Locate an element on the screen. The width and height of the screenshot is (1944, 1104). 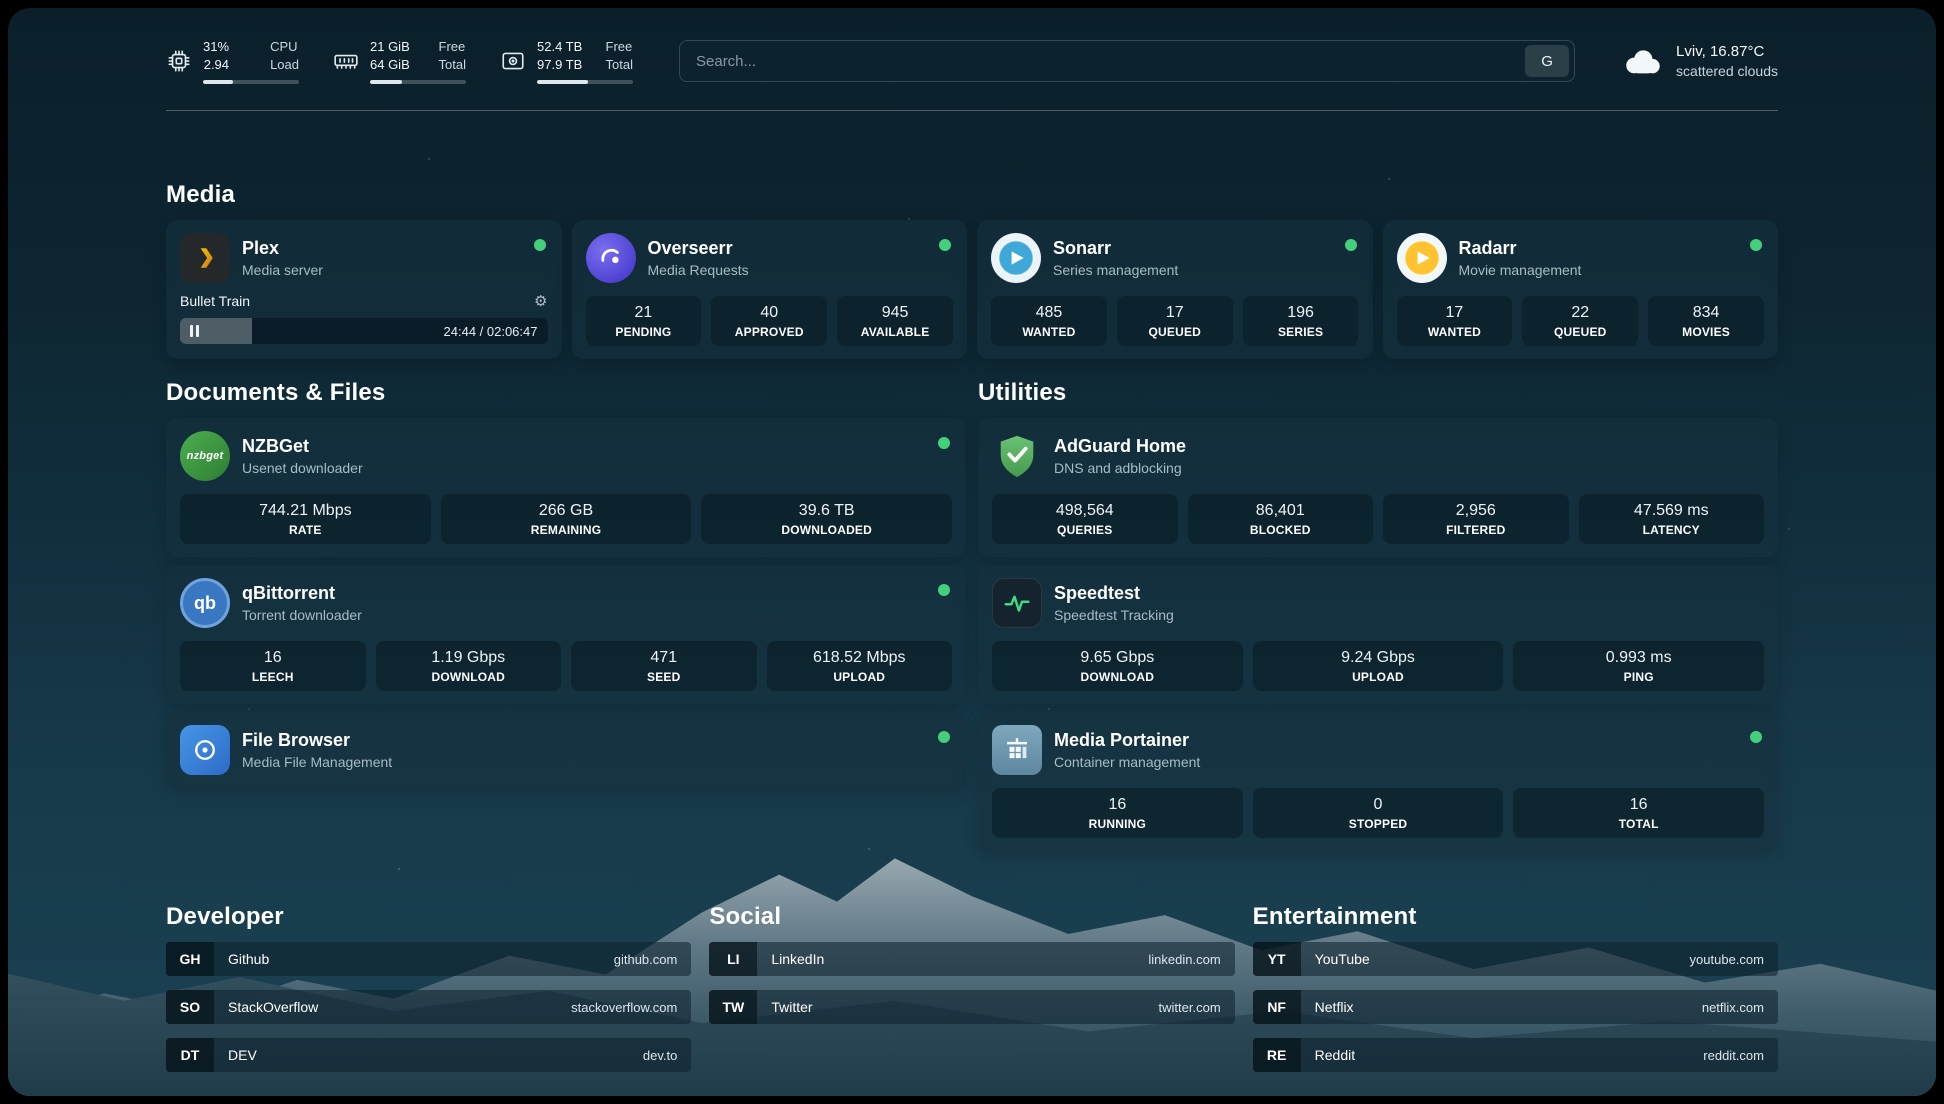
bookmark-abbr: SO is located at coordinates (190, 1007).